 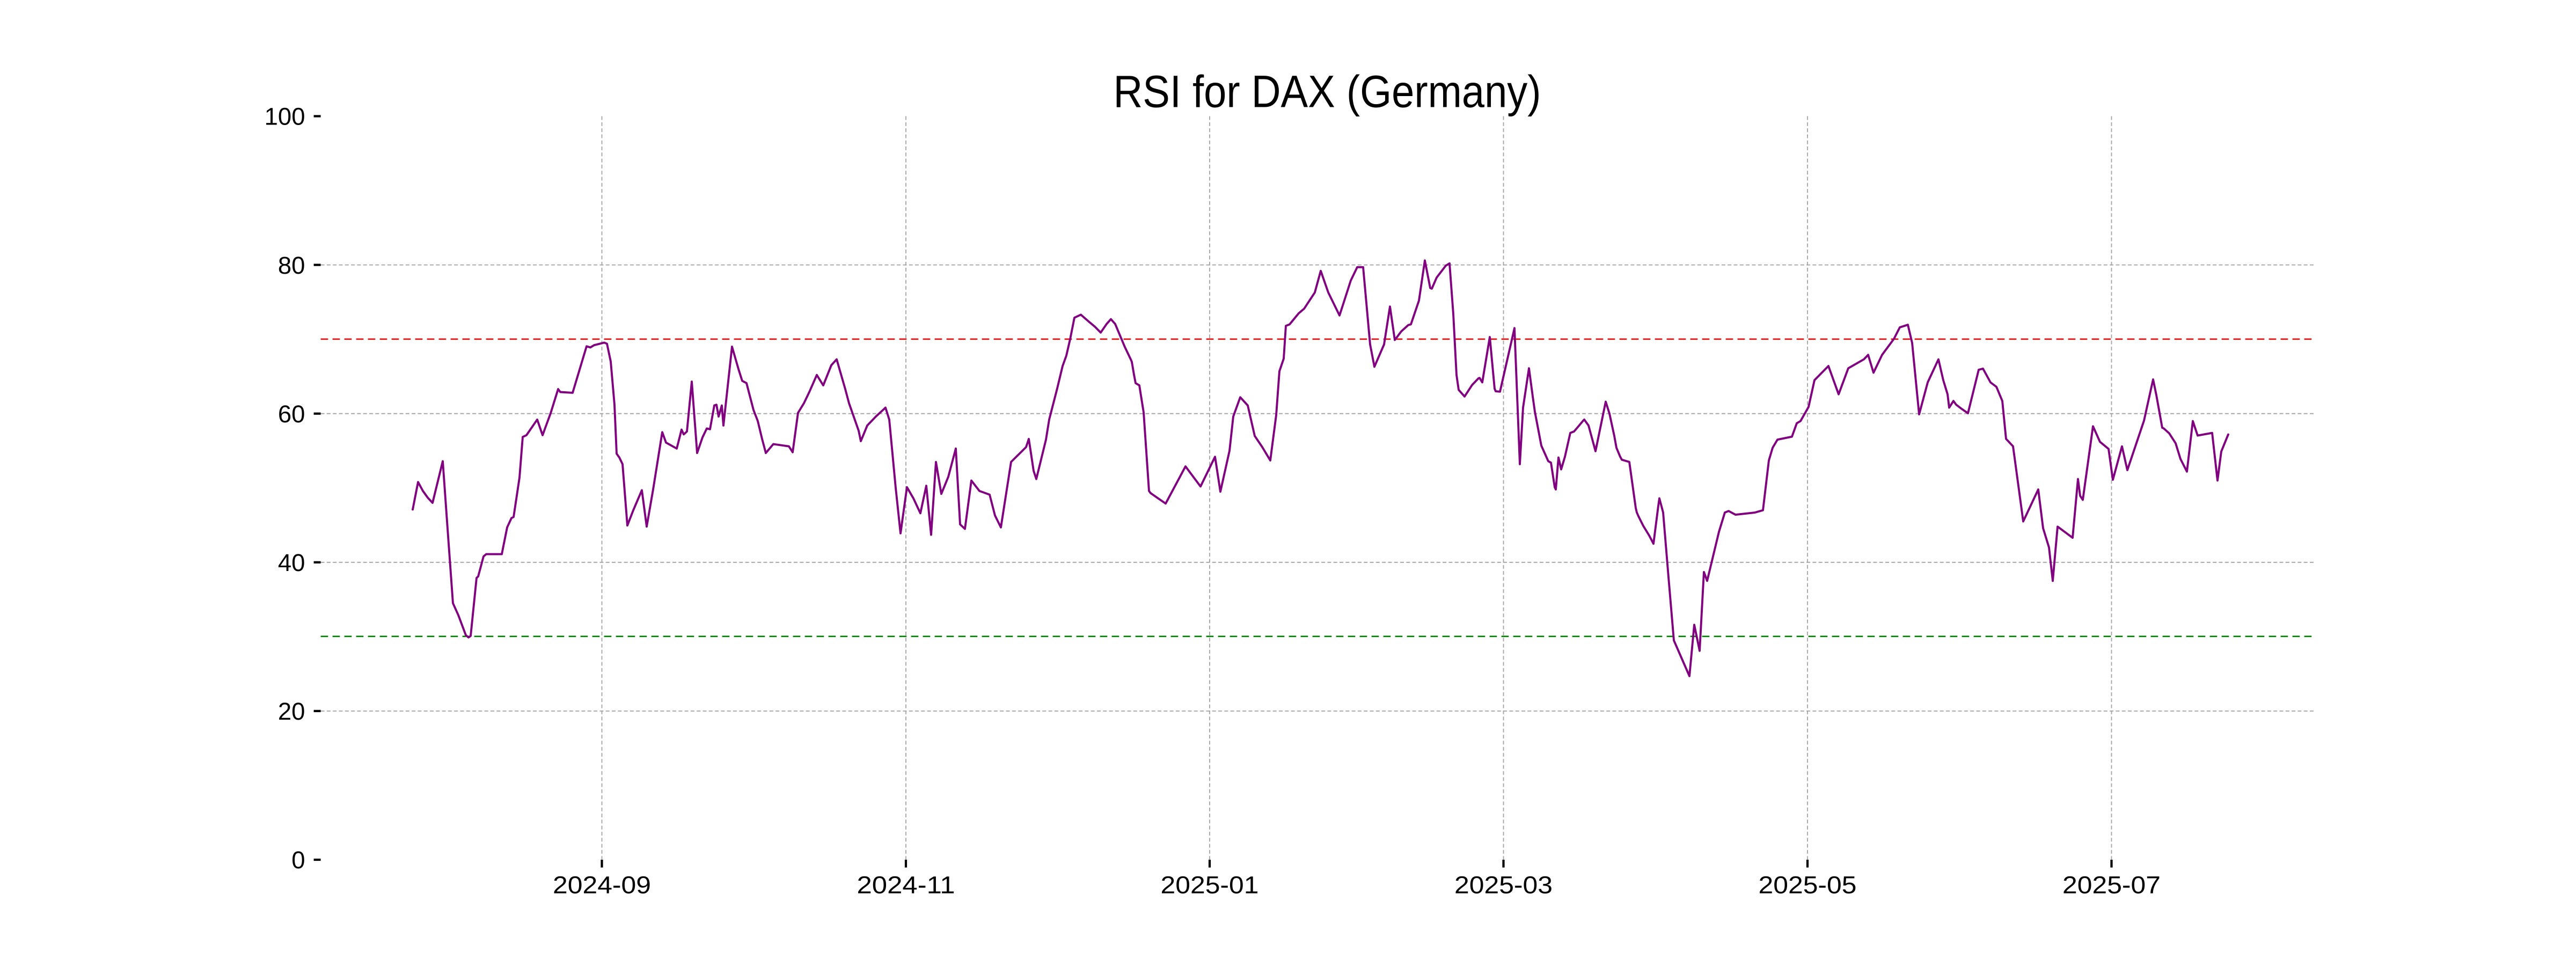 I want to click on svg-text: 2025-05, so click(x=1808, y=885).